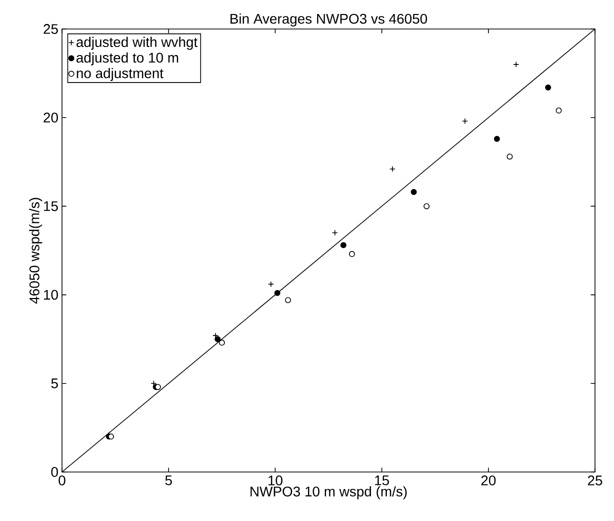  I want to click on x-tick-label: 20, so click(488, 481).